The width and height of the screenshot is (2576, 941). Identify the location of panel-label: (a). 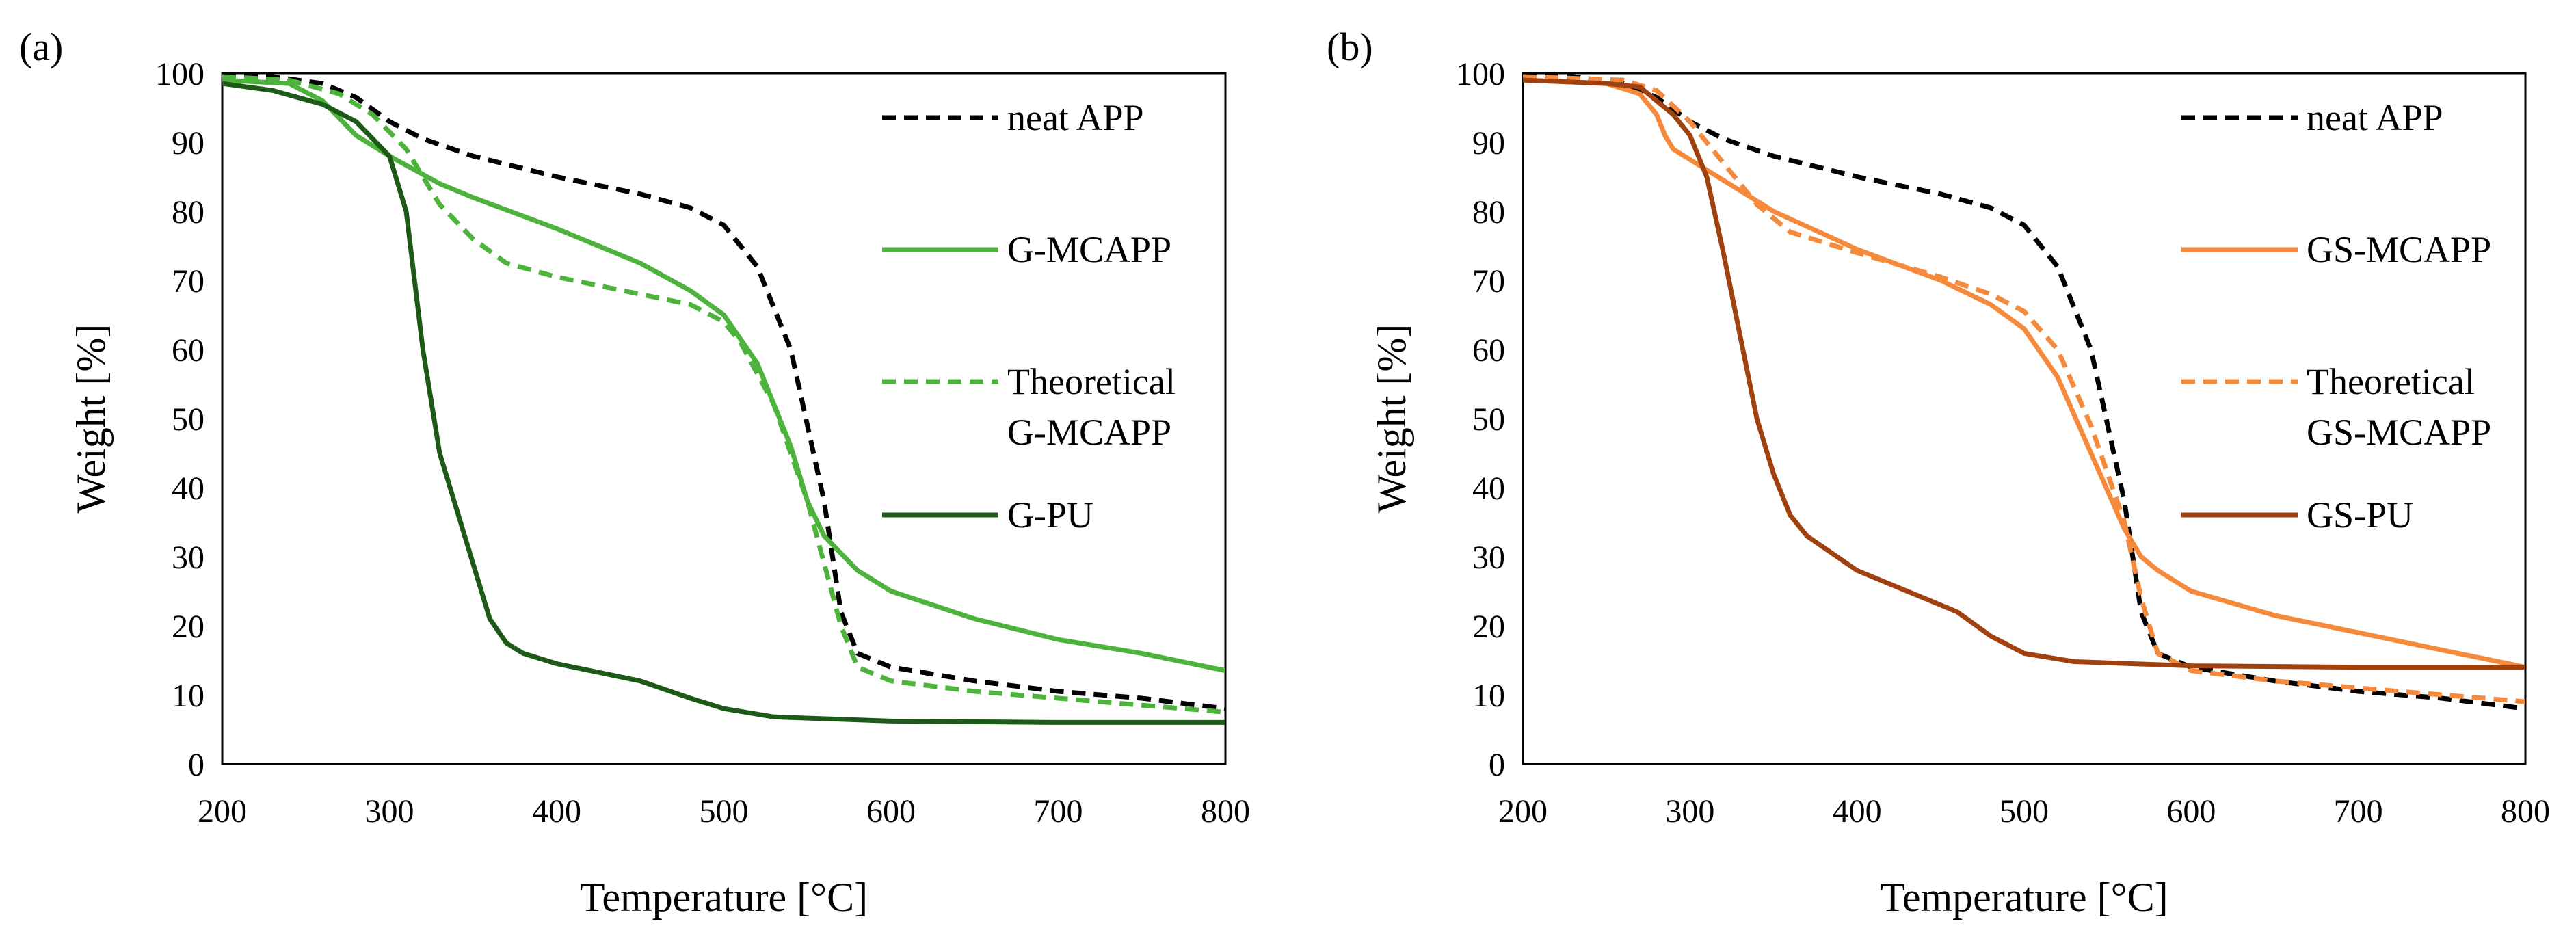
(41, 47).